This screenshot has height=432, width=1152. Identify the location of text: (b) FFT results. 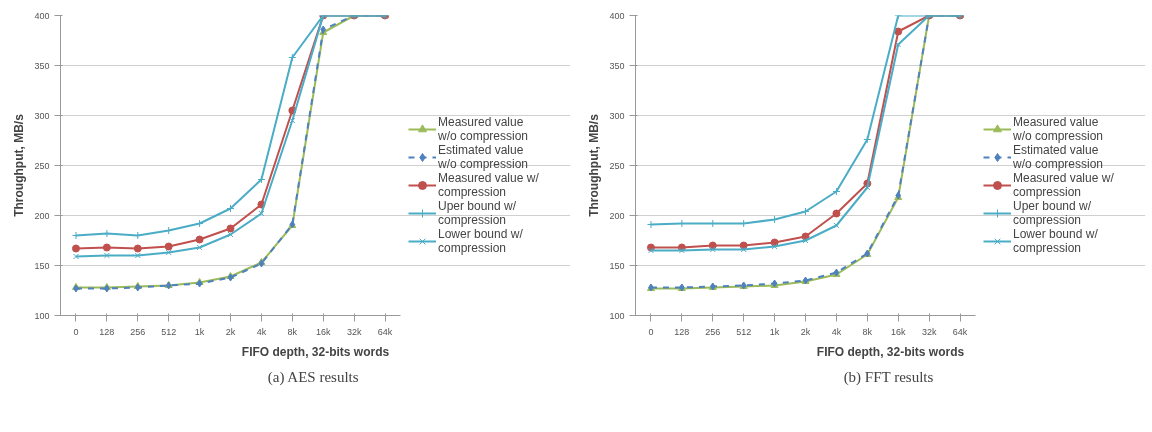
(888, 377).